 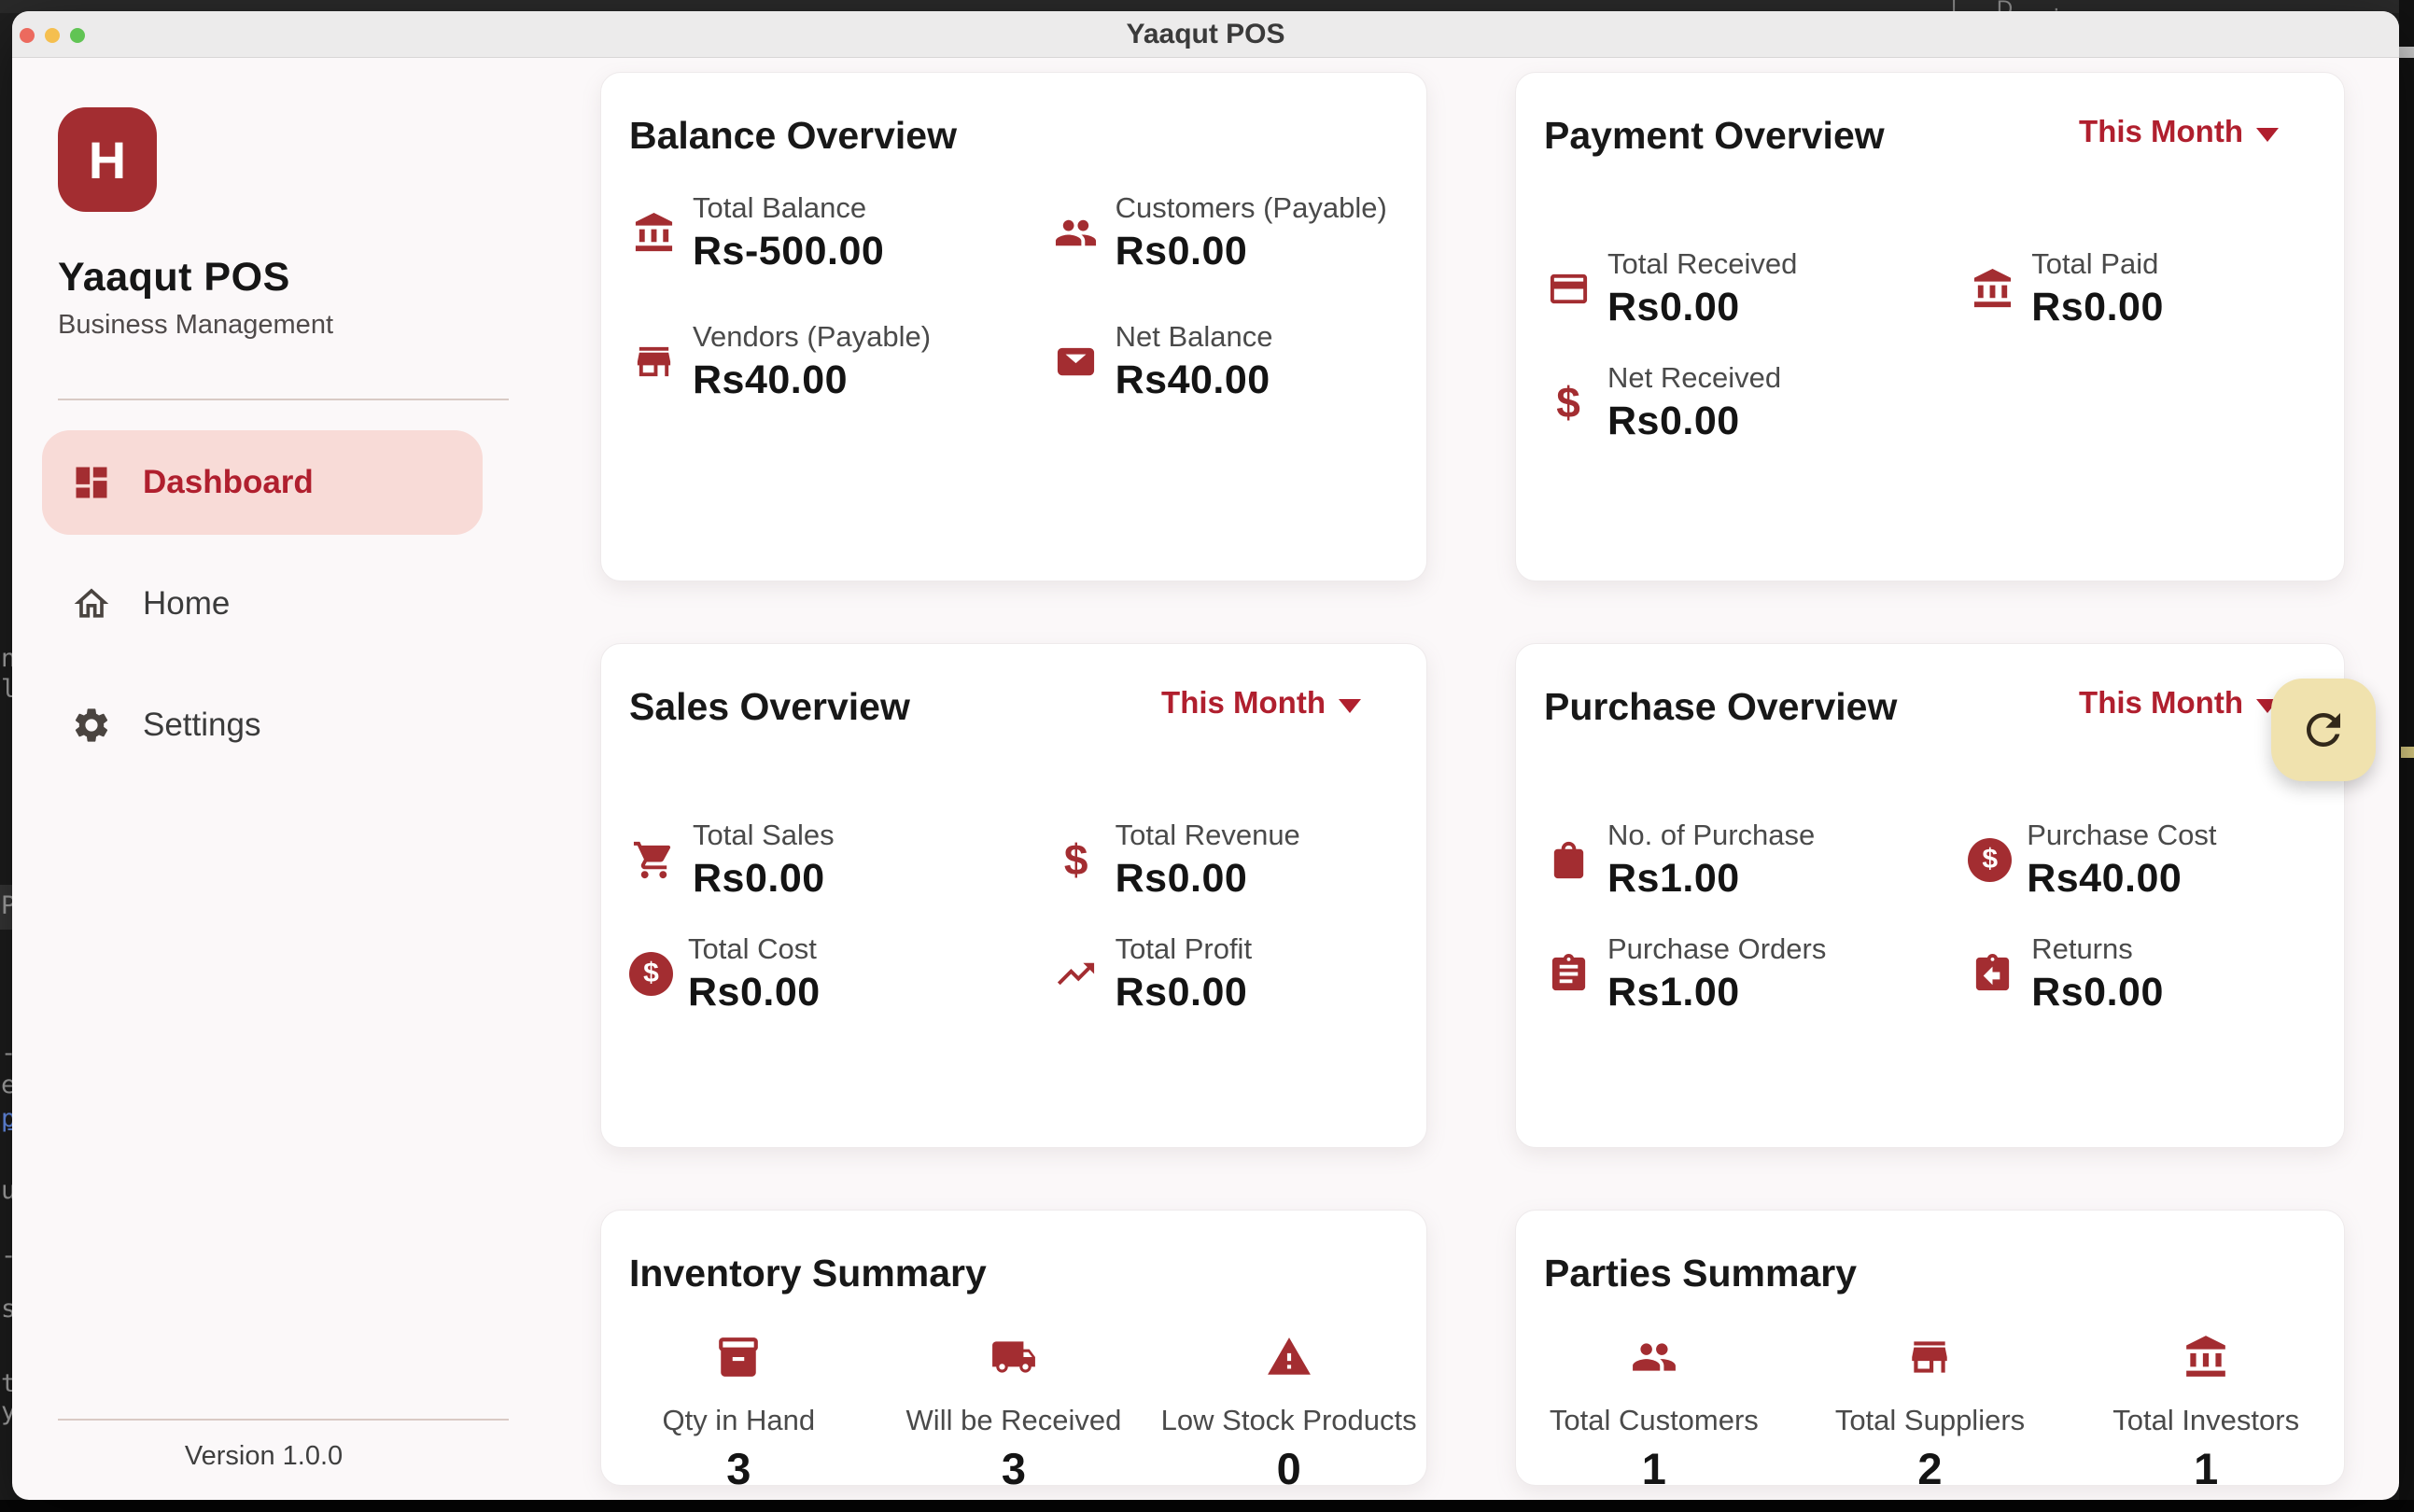 I want to click on stat-text: Total Balance Rs-500.00, so click(x=789, y=232).